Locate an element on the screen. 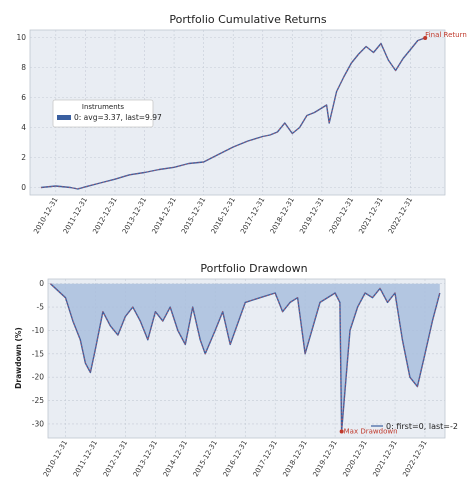  legend-swatch is located at coordinates (64, 117).